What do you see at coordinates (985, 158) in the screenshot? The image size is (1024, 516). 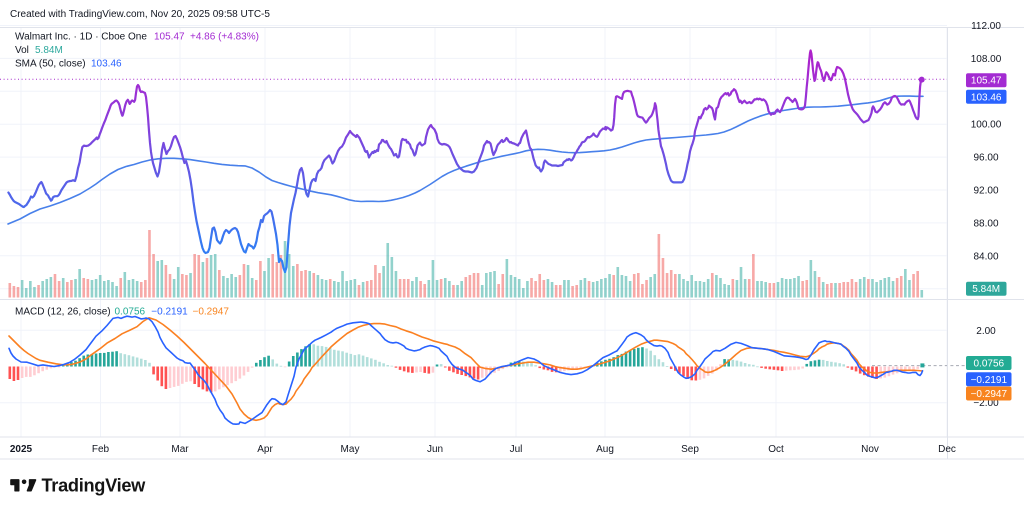 I see `svg-text: 96.00` at bounding box center [985, 158].